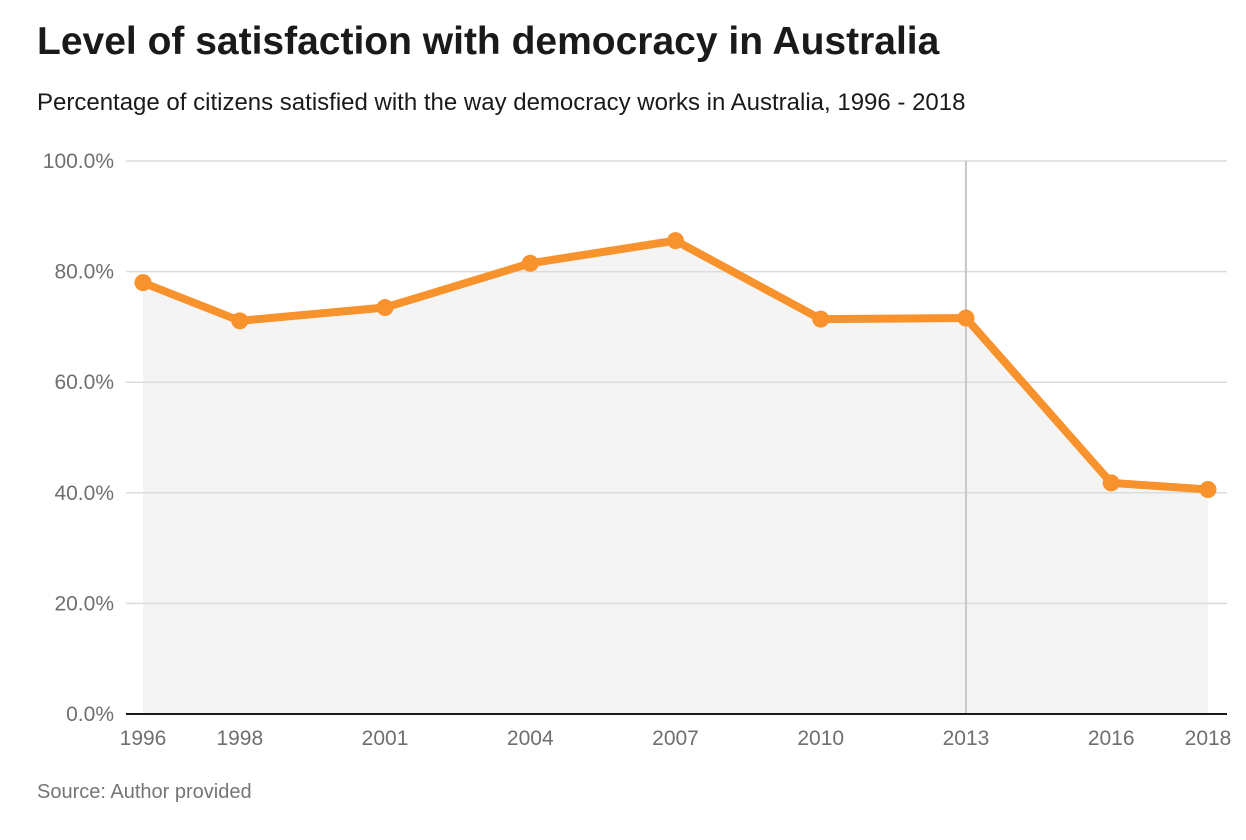  What do you see at coordinates (530, 738) in the screenshot?
I see `x-tick-label: 2004` at bounding box center [530, 738].